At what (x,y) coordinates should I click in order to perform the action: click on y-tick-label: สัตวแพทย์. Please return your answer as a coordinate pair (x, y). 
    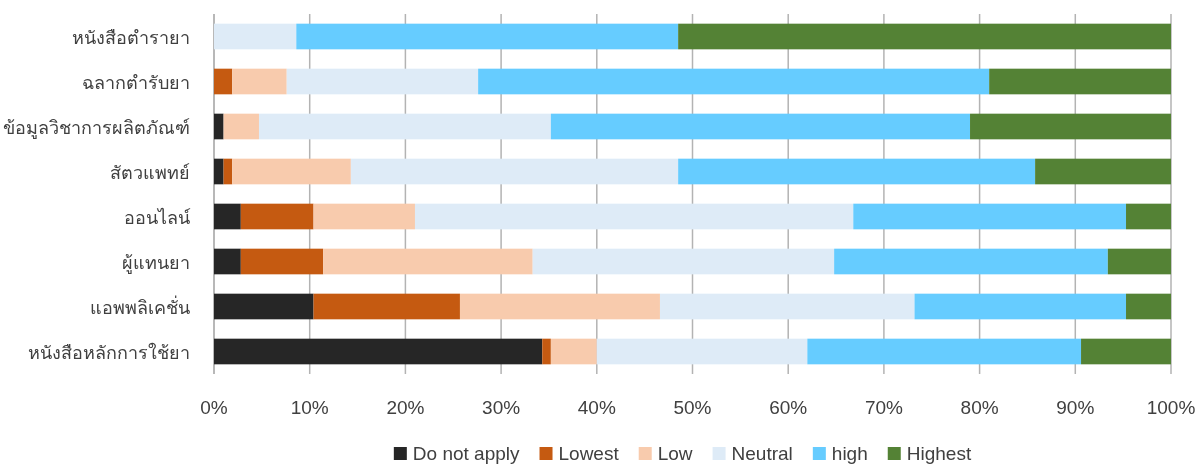
    Looking at the image, I should click on (150, 172).